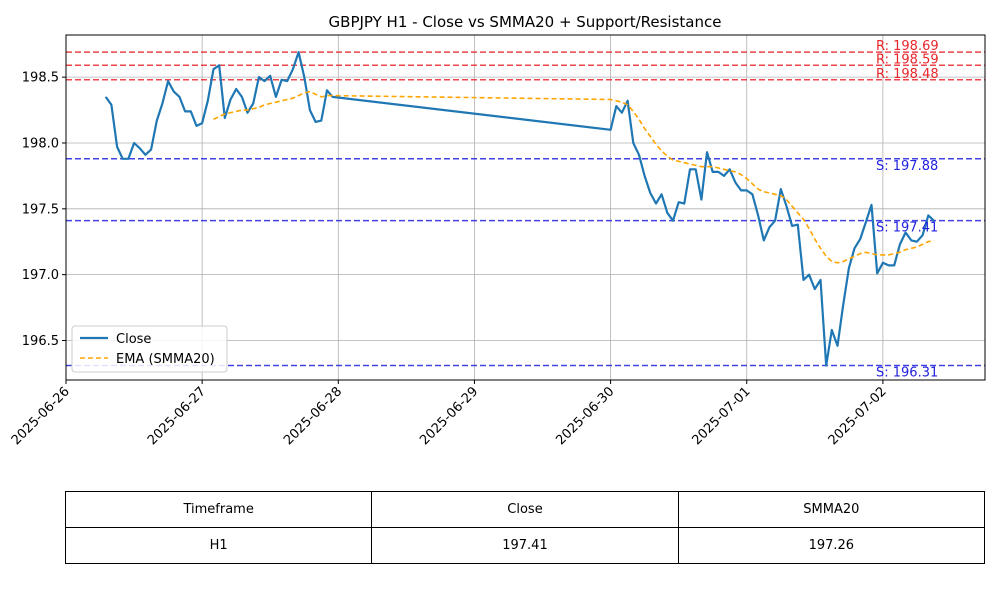 Image resolution: width=1000 pixels, height=600 pixels. What do you see at coordinates (585, 416) in the screenshot?
I see `x-tick-label: 2025-06-30` at bounding box center [585, 416].